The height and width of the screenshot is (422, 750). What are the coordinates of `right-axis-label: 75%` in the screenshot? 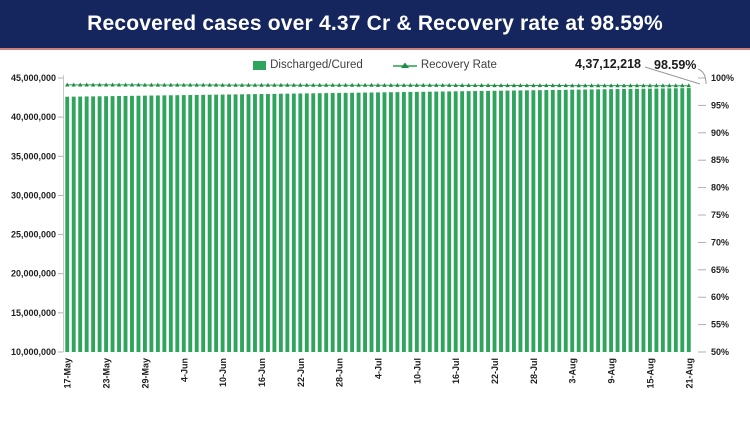 It's located at (720, 215).